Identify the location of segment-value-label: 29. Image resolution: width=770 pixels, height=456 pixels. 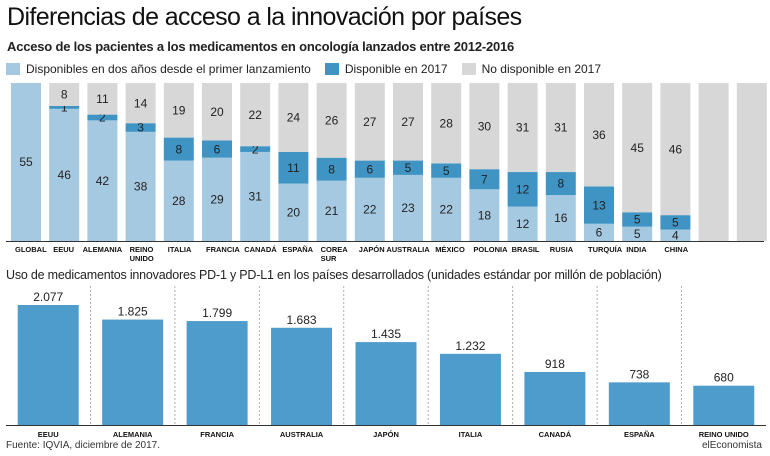
(217, 200).